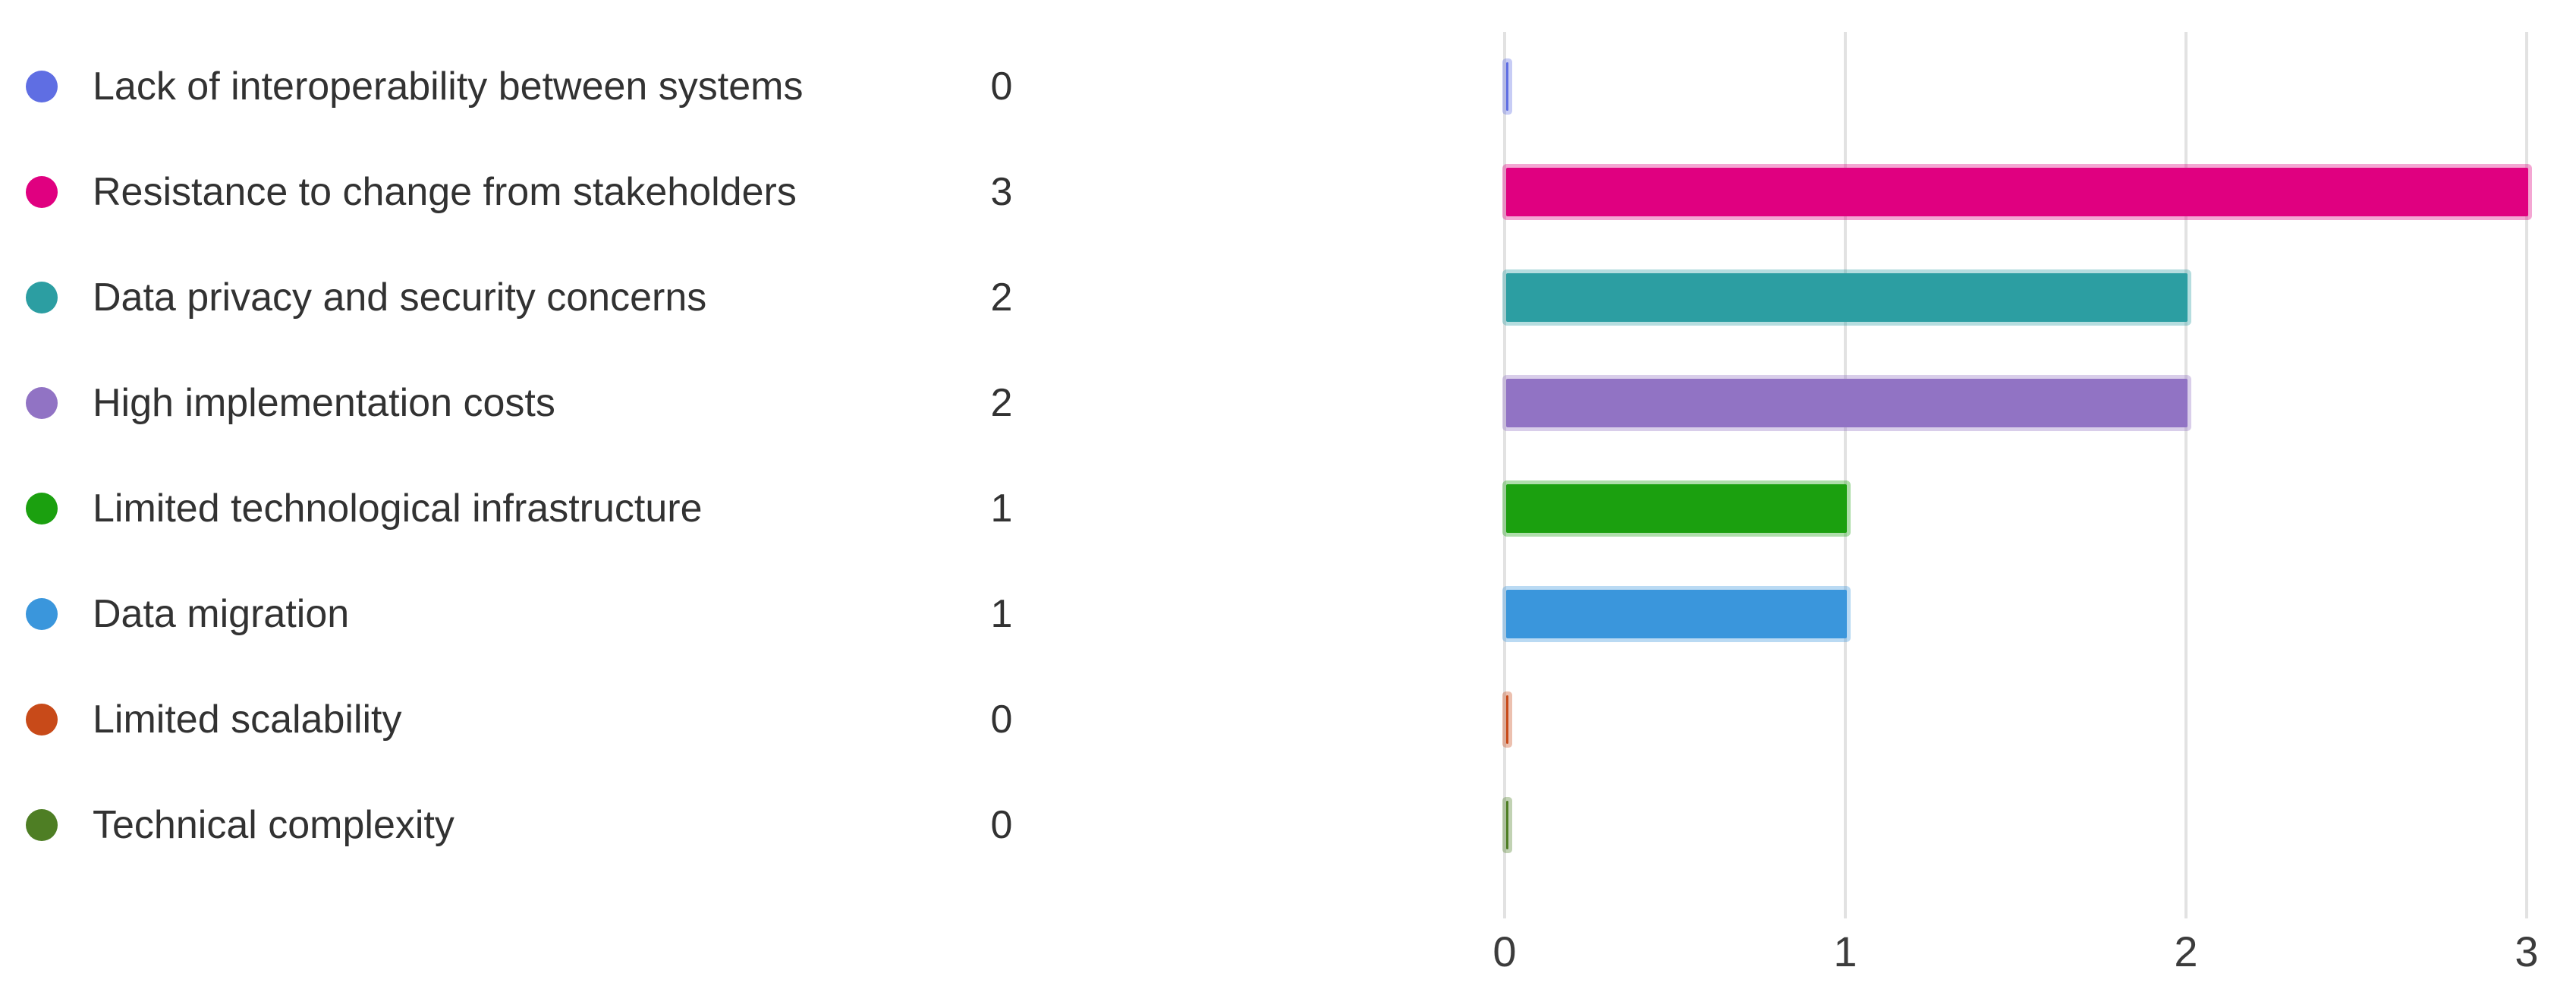 This screenshot has width=2576, height=1008. I want to click on legend-item-label: Limited scalability, so click(247, 720).